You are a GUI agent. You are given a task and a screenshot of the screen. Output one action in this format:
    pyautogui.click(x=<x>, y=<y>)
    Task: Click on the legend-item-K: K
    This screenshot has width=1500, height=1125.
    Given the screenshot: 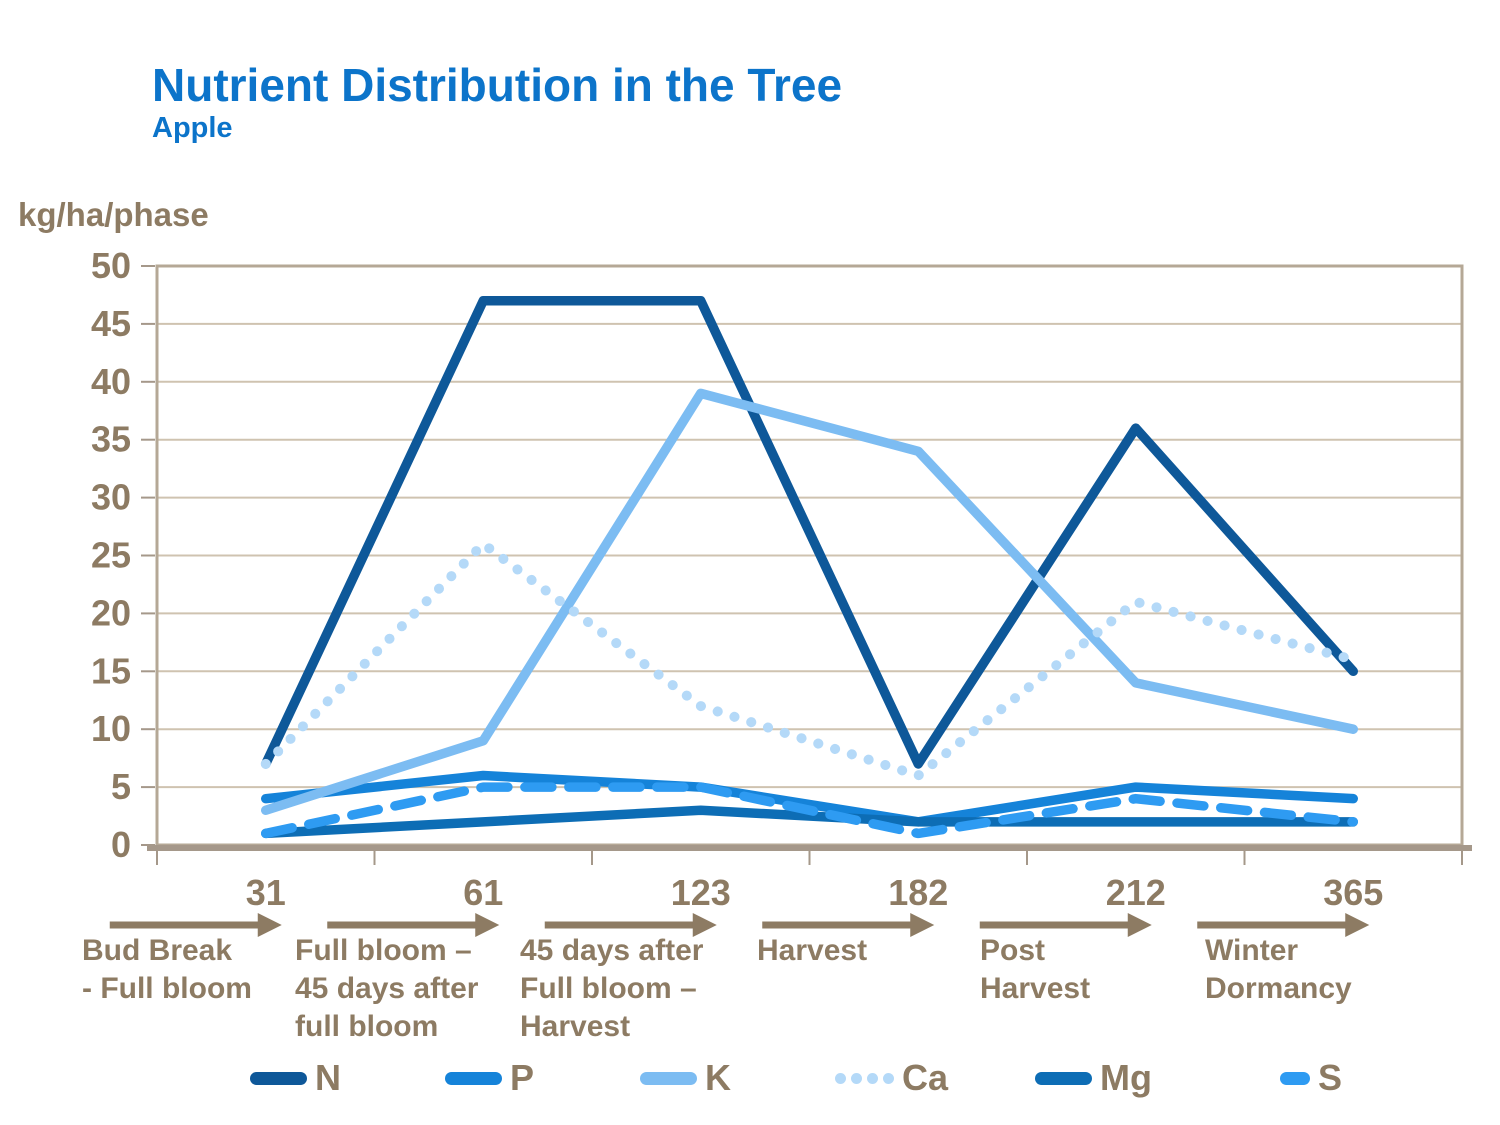 What is the action you would take?
    pyautogui.click(x=685, y=1077)
    